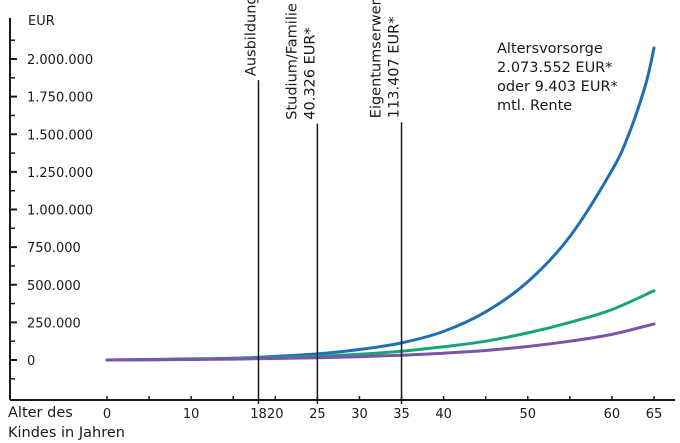 This screenshot has height=443, width=680. Describe the element at coordinates (60, 173) in the screenshot. I see `y-tick-label: 1.250.000` at that location.